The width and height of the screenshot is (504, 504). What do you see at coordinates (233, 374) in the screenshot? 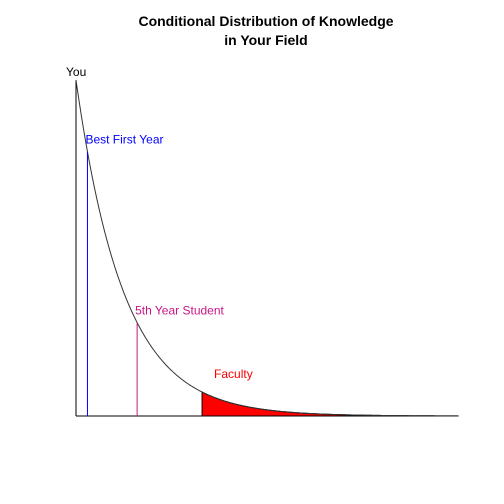
I see `faculty-label: Faculty` at bounding box center [233, 374].